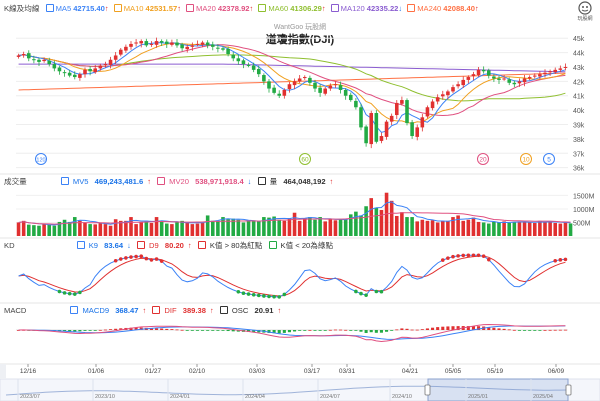  I want to click on k-swatch, so click(80, 245).